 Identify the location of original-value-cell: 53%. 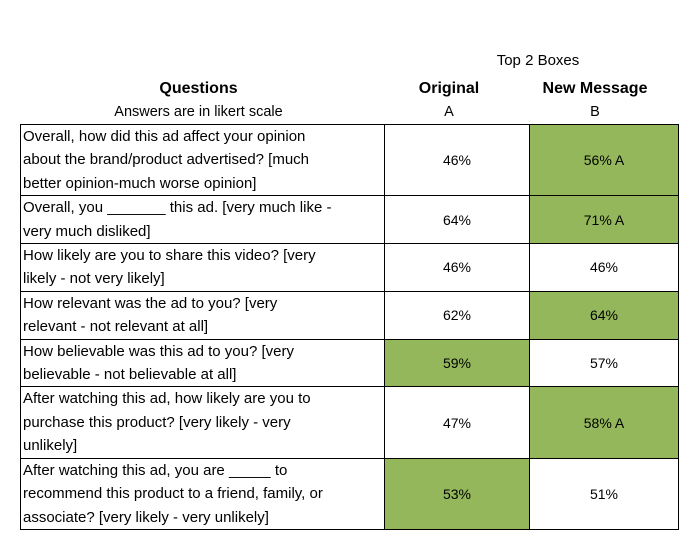
(457, 493).